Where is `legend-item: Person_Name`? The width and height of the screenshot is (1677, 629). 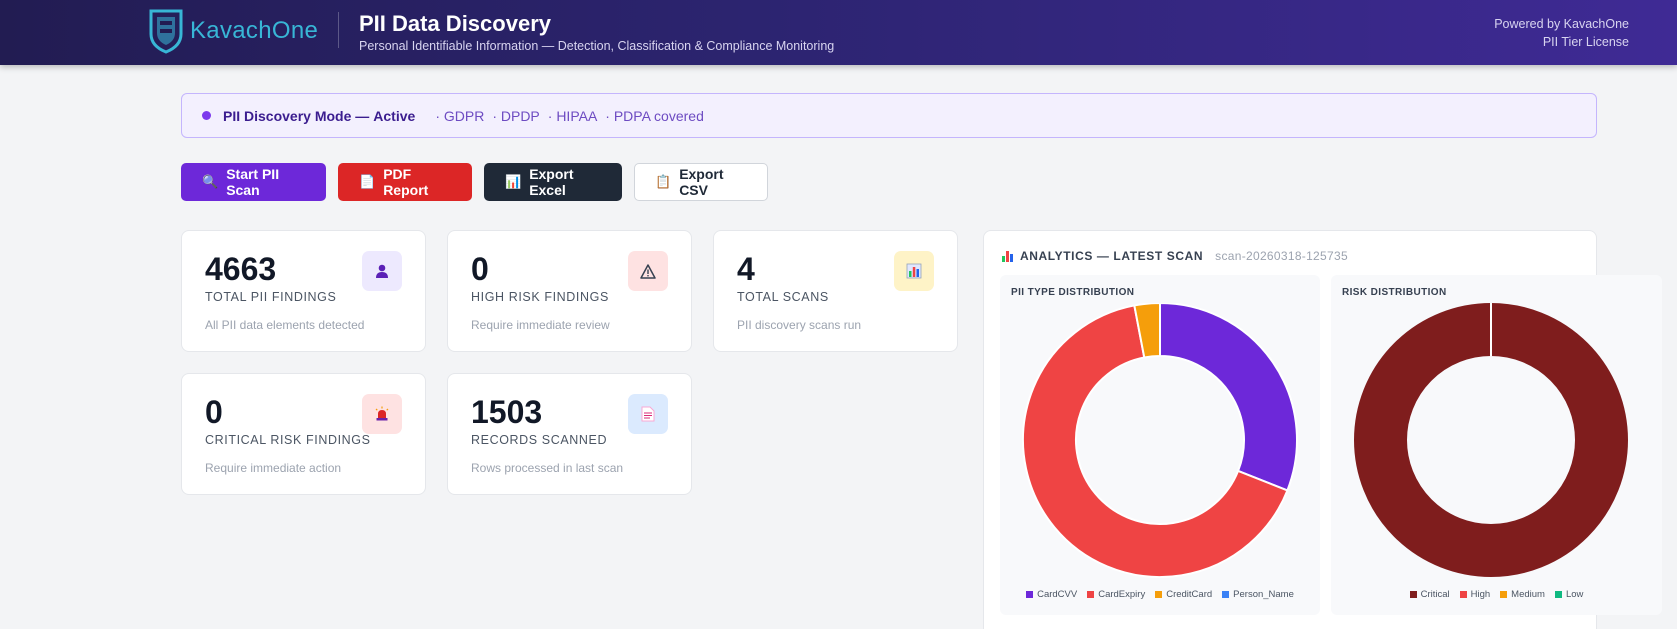 legend-item: Person_Name is located at coordinates (1258, 594).